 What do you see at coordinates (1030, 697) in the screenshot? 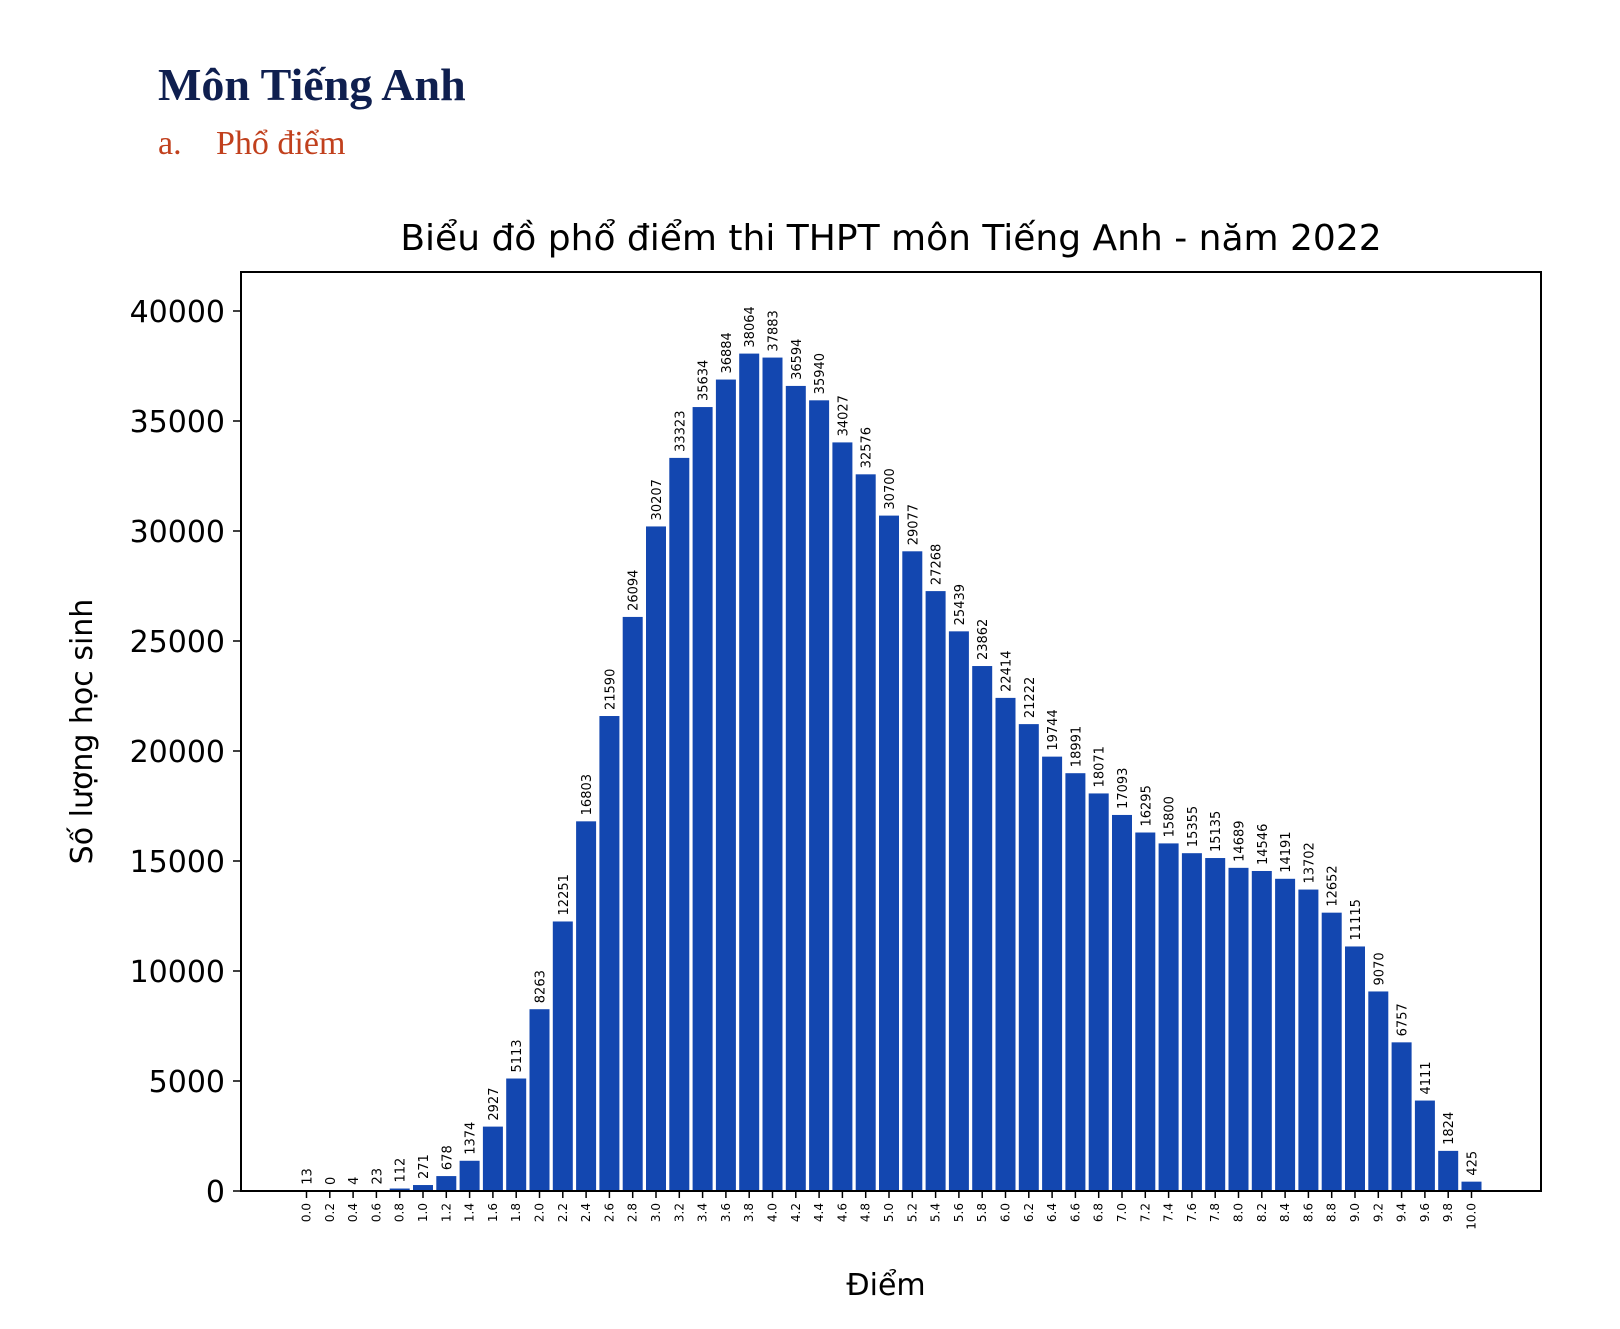
I see `bar-value-label: 21222` at bounding box center [1030, 697].